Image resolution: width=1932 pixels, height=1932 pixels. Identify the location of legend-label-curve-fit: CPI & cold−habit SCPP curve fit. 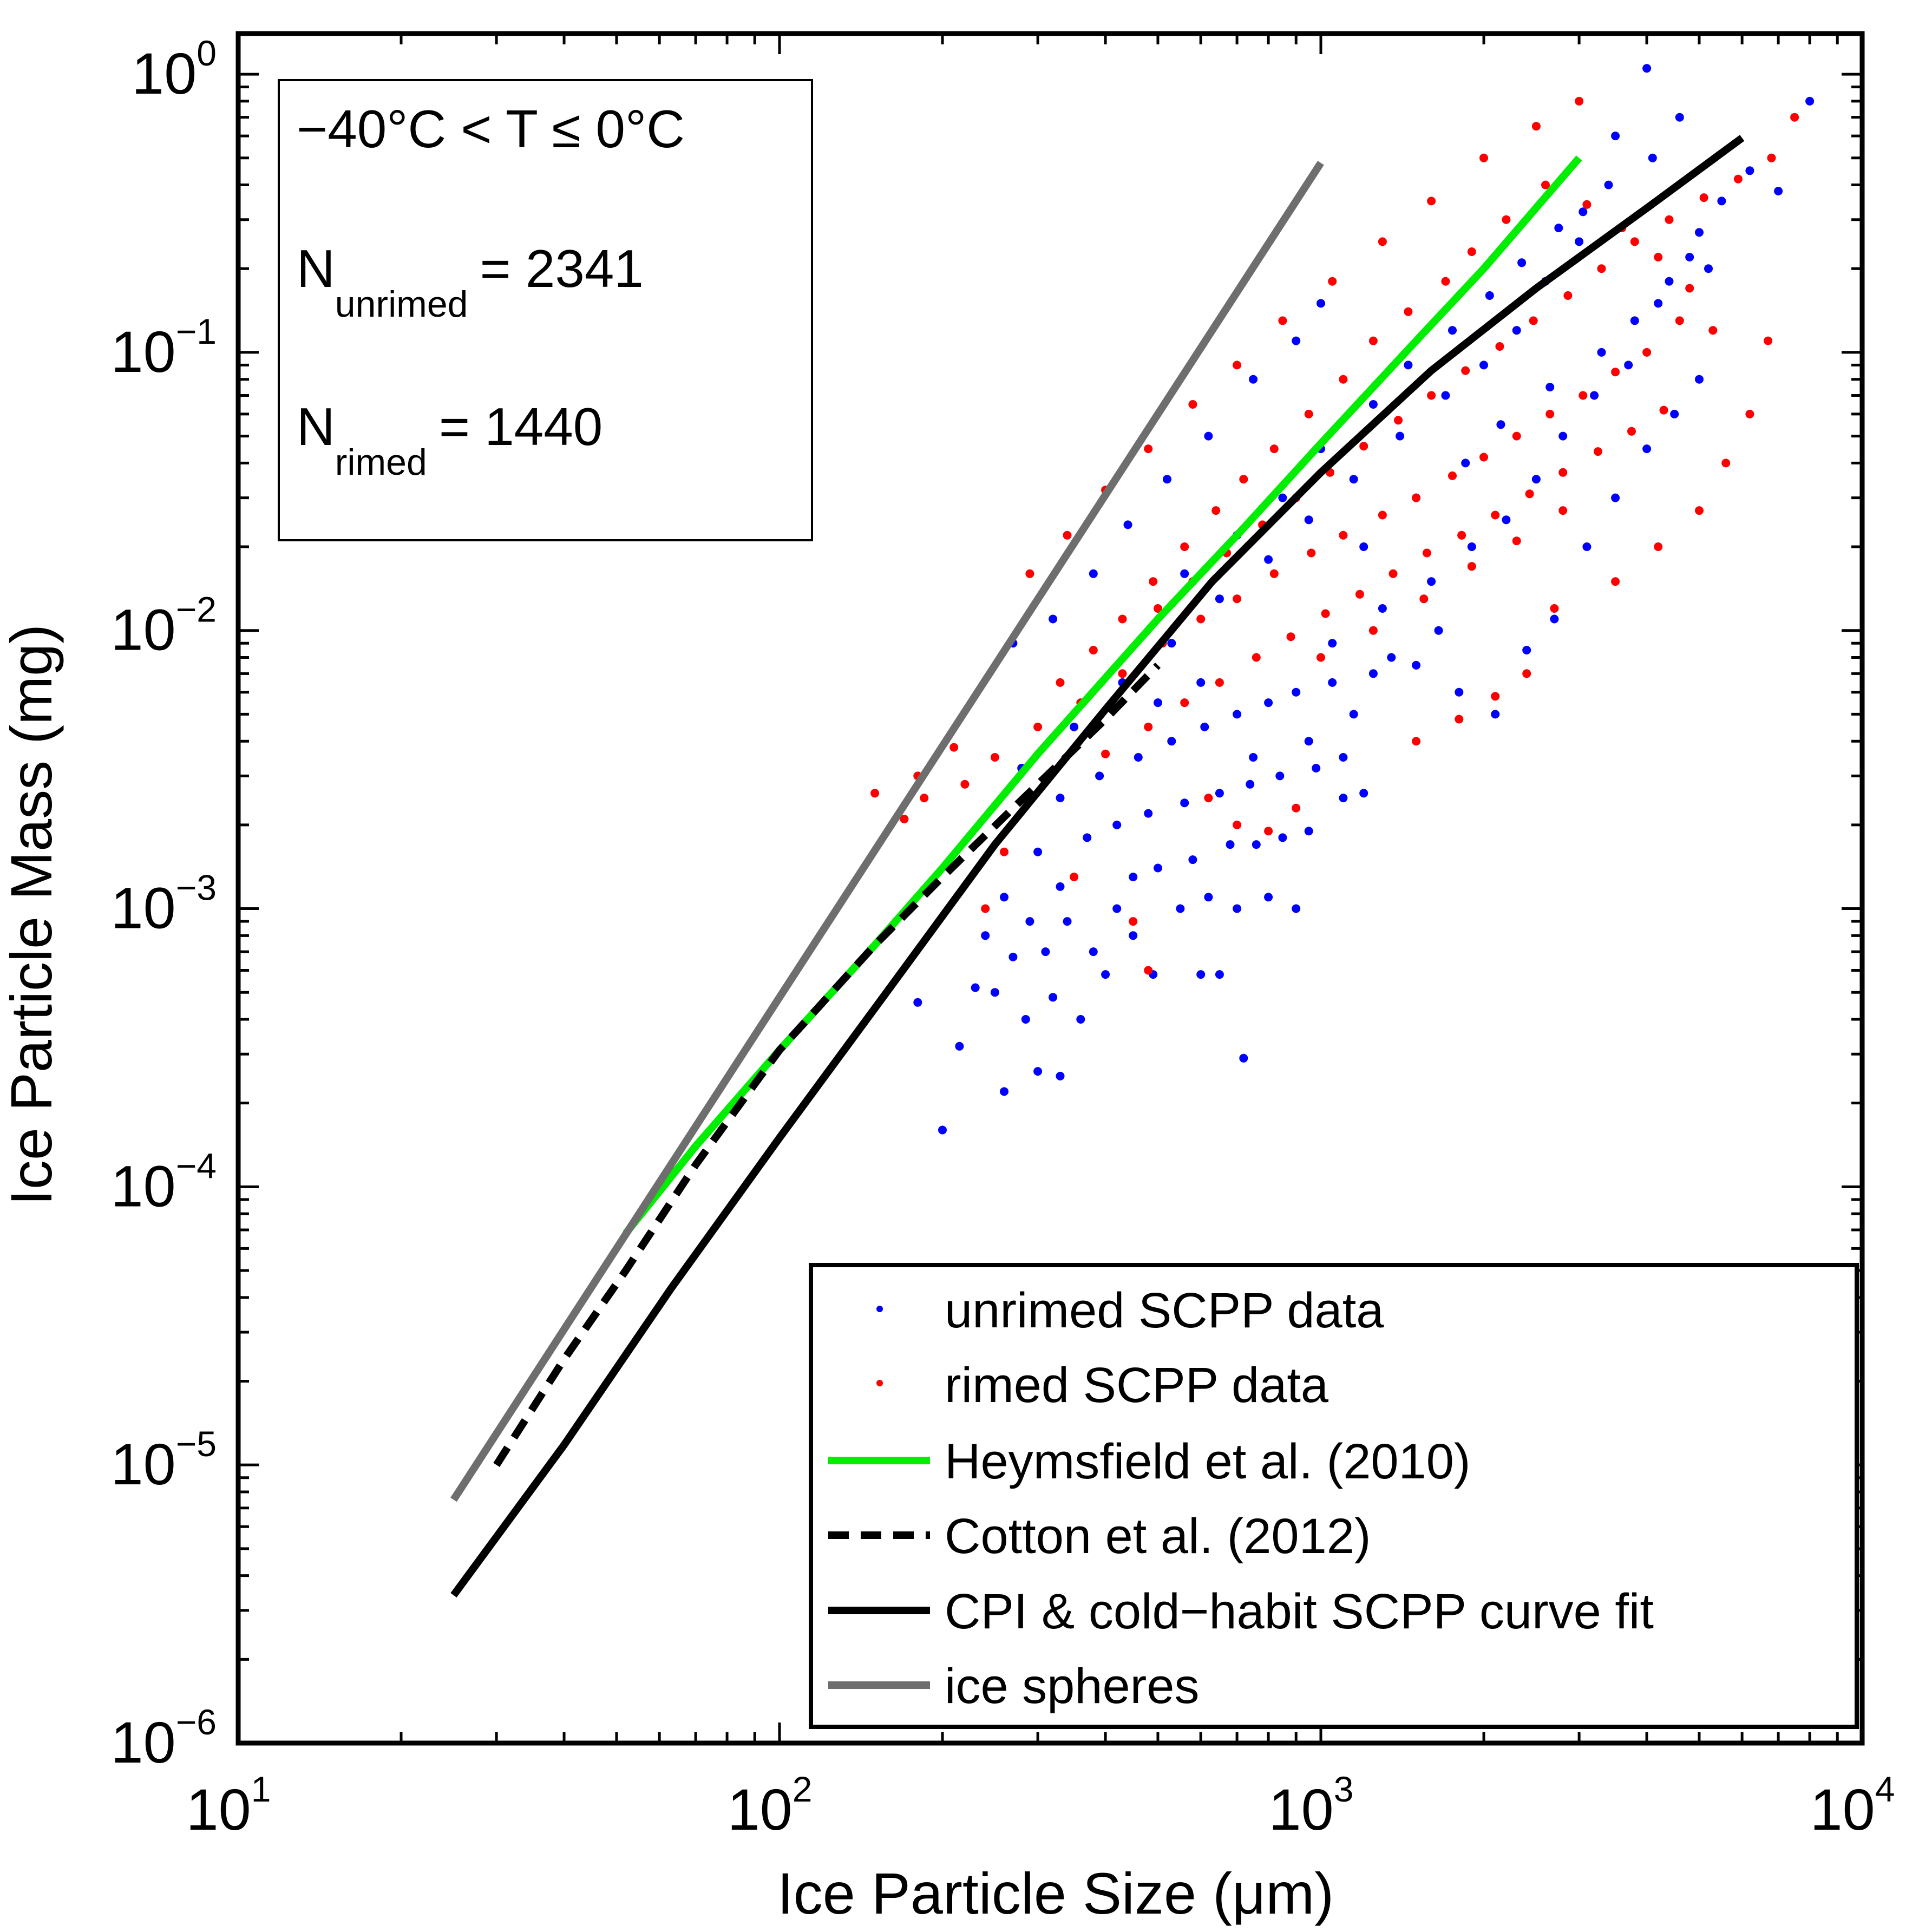
(1299, 1611).